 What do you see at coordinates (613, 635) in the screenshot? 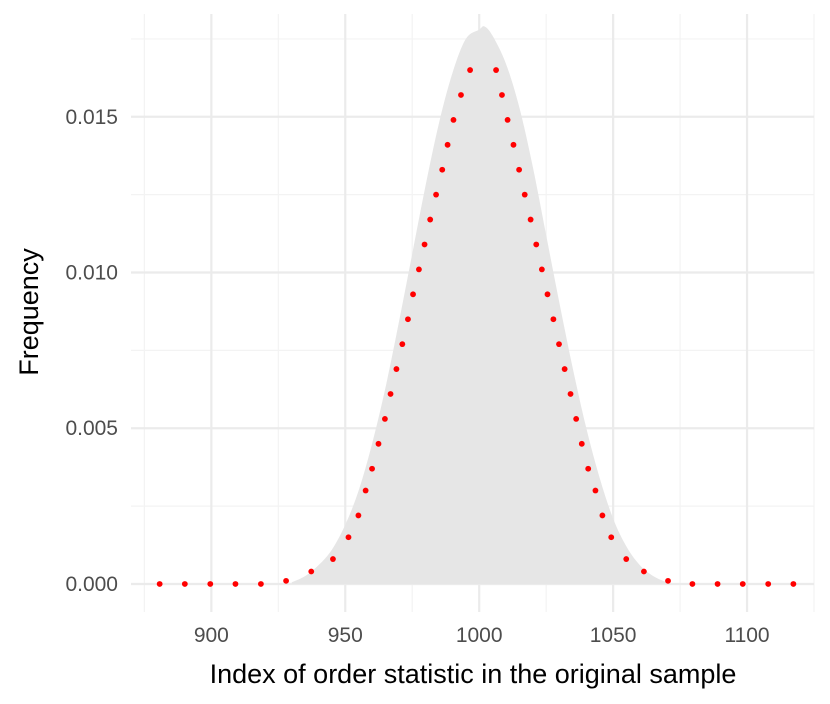
I see `x-tick-label: 1050` at bounding box center [613, 635].